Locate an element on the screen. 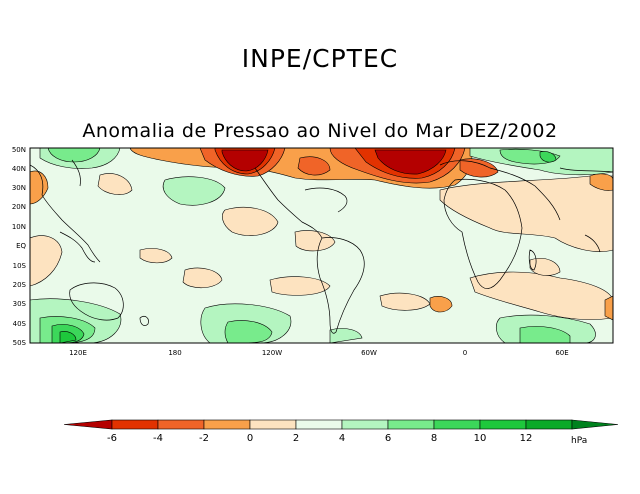  colorbar-tick-label: 12 is located at coordinates (526, 438).